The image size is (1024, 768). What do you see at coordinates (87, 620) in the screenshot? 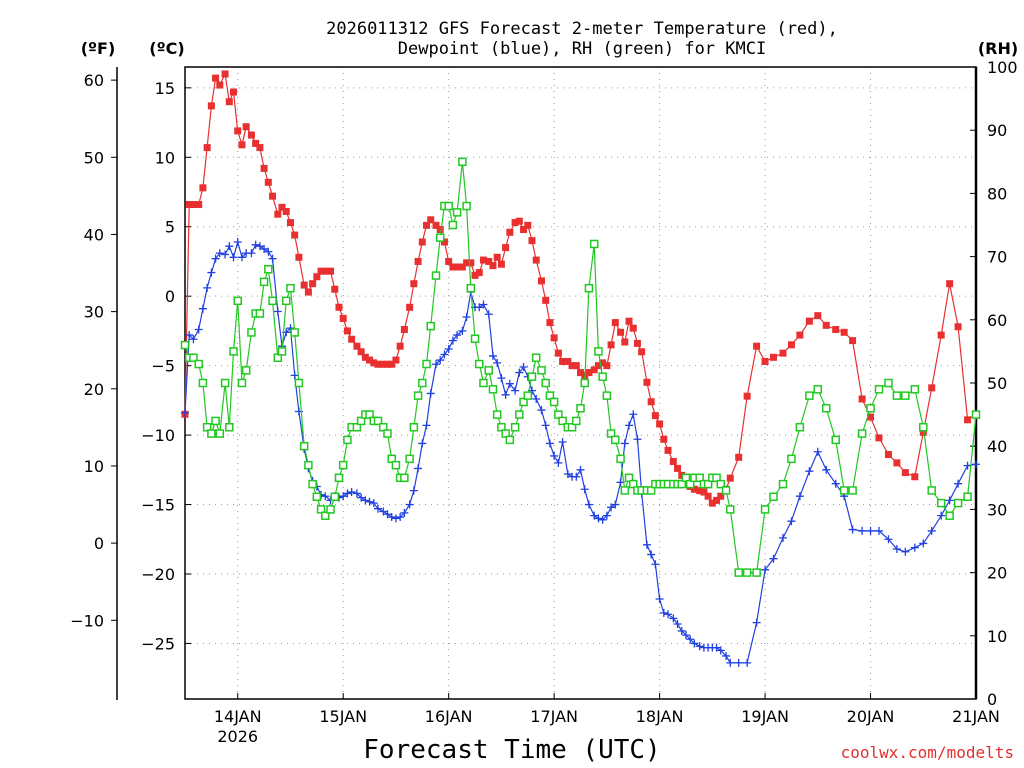
I see `fahrenheit-tick-label: −10` at bounding box center [87, 620].